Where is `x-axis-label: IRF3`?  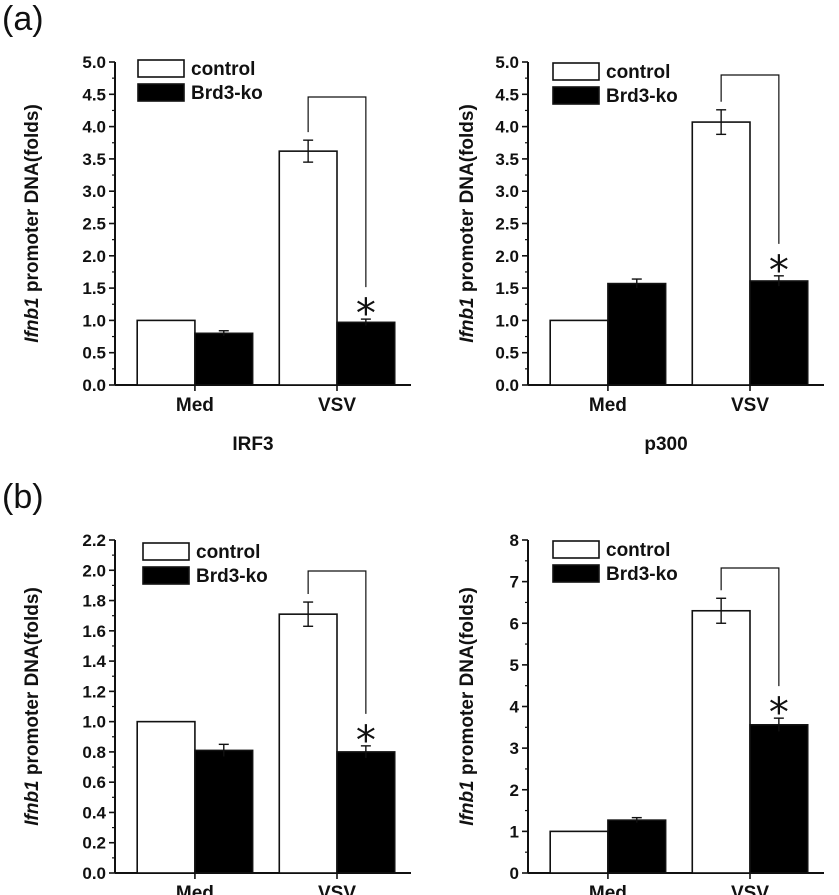 x-axis-label: IRF3 is located at coordinates (252, 444).